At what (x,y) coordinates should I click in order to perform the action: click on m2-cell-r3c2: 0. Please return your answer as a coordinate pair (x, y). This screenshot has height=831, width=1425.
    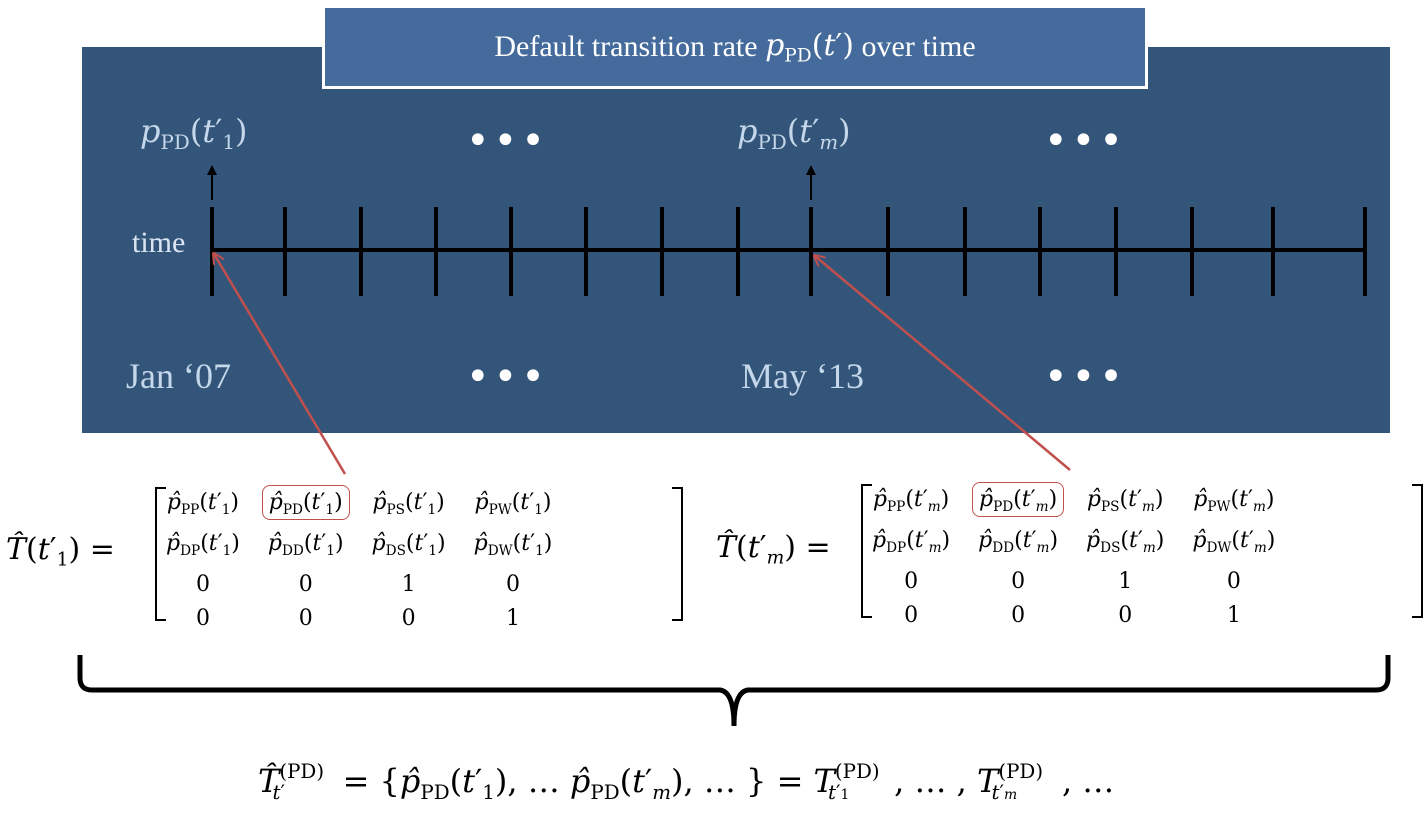
    Looking at the image, I should click on (1018, 581).